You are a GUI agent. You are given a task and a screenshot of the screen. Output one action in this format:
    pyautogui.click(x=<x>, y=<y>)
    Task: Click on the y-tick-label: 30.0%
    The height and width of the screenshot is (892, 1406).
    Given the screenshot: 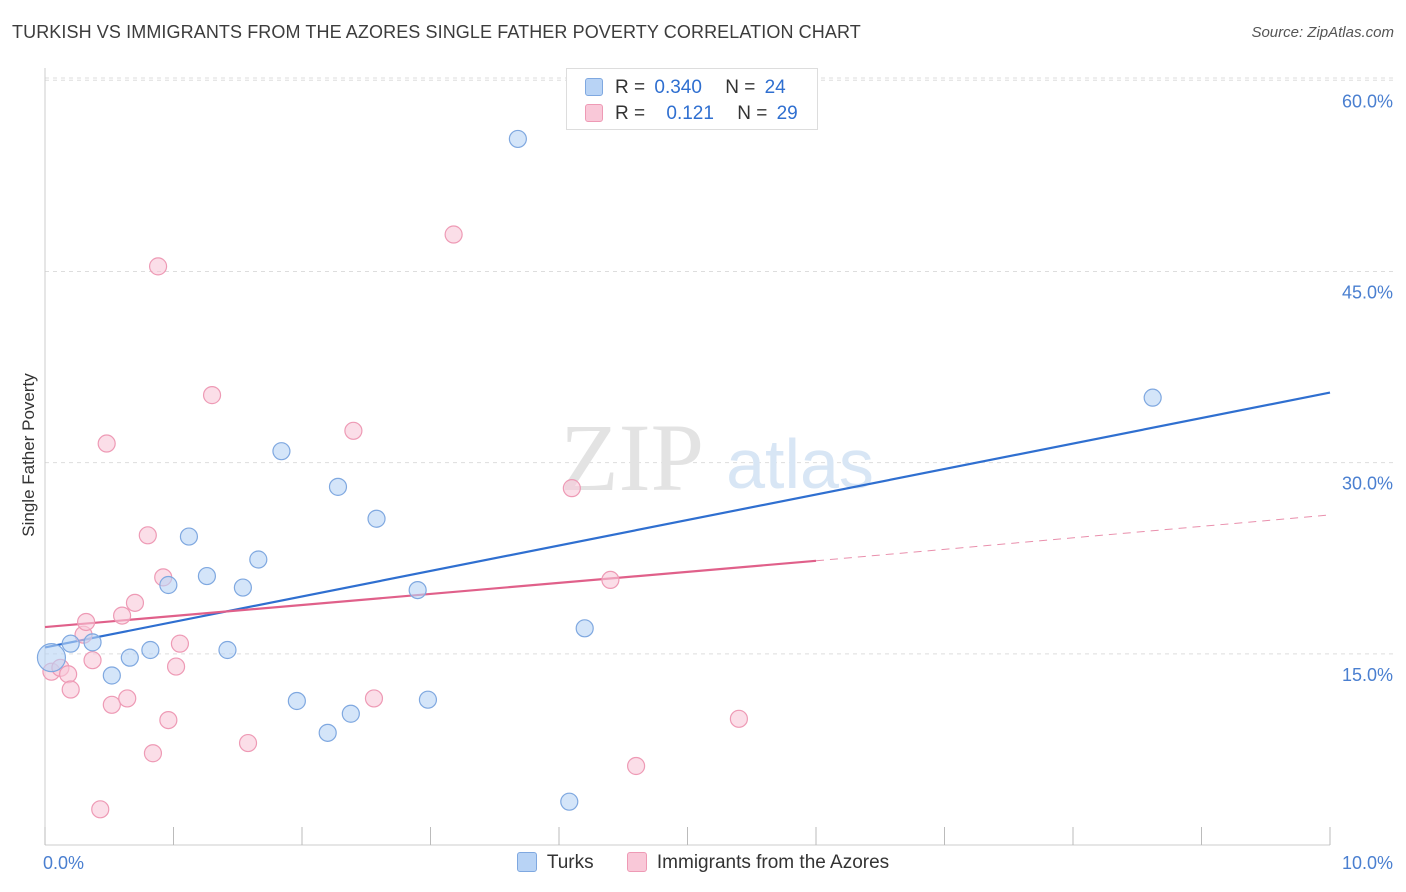 What is the action you would take?
    pyautogui.click(x=1367, y=484)
    